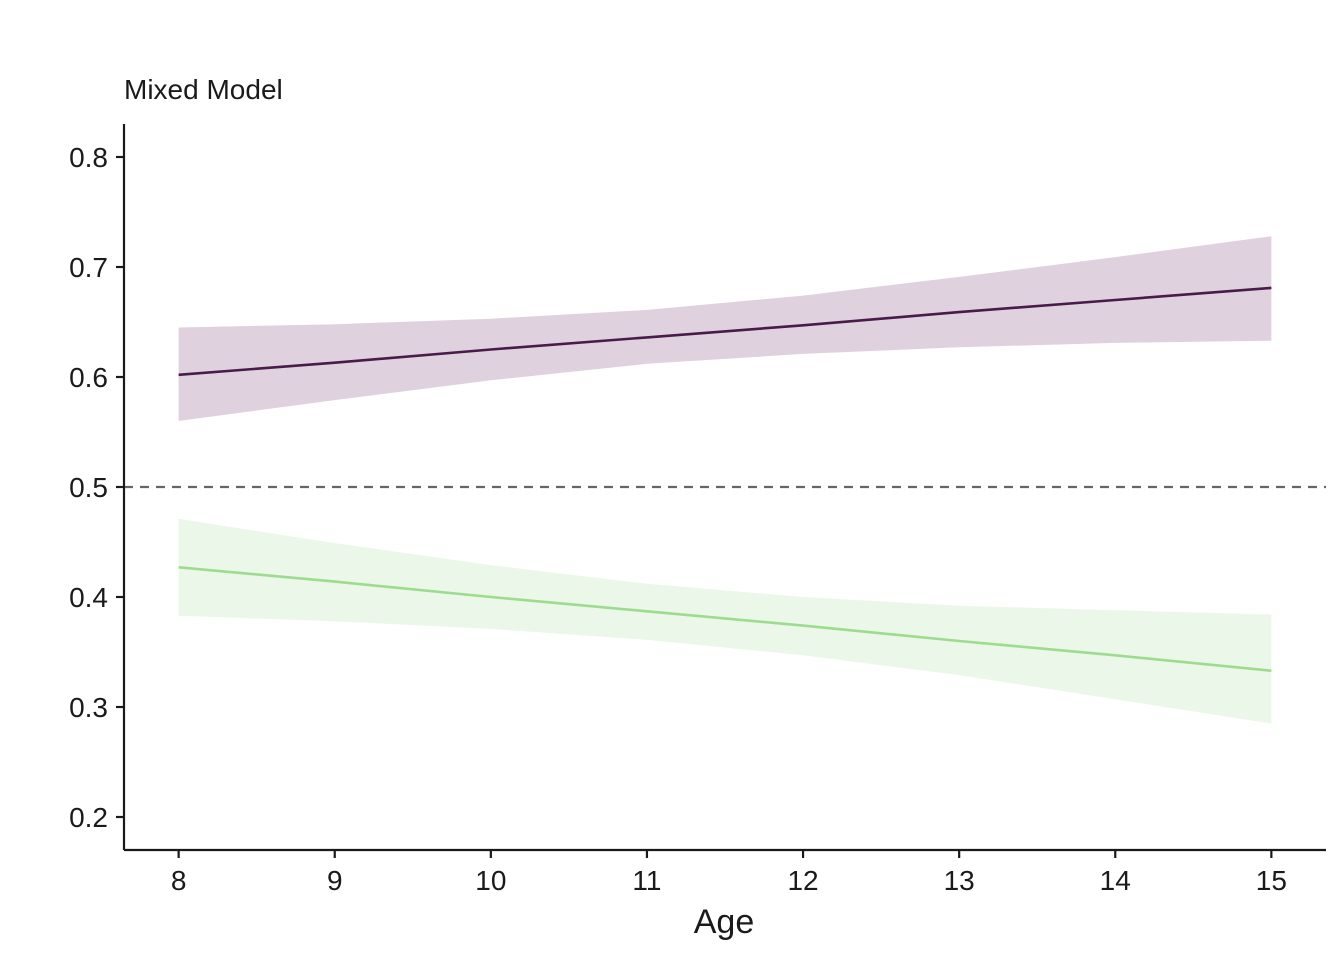 This screenshot has height=960, width=1344. Describe the element at coordinates (646, 880) in the screenshot. I see `x-tick-label: 11` at that location.